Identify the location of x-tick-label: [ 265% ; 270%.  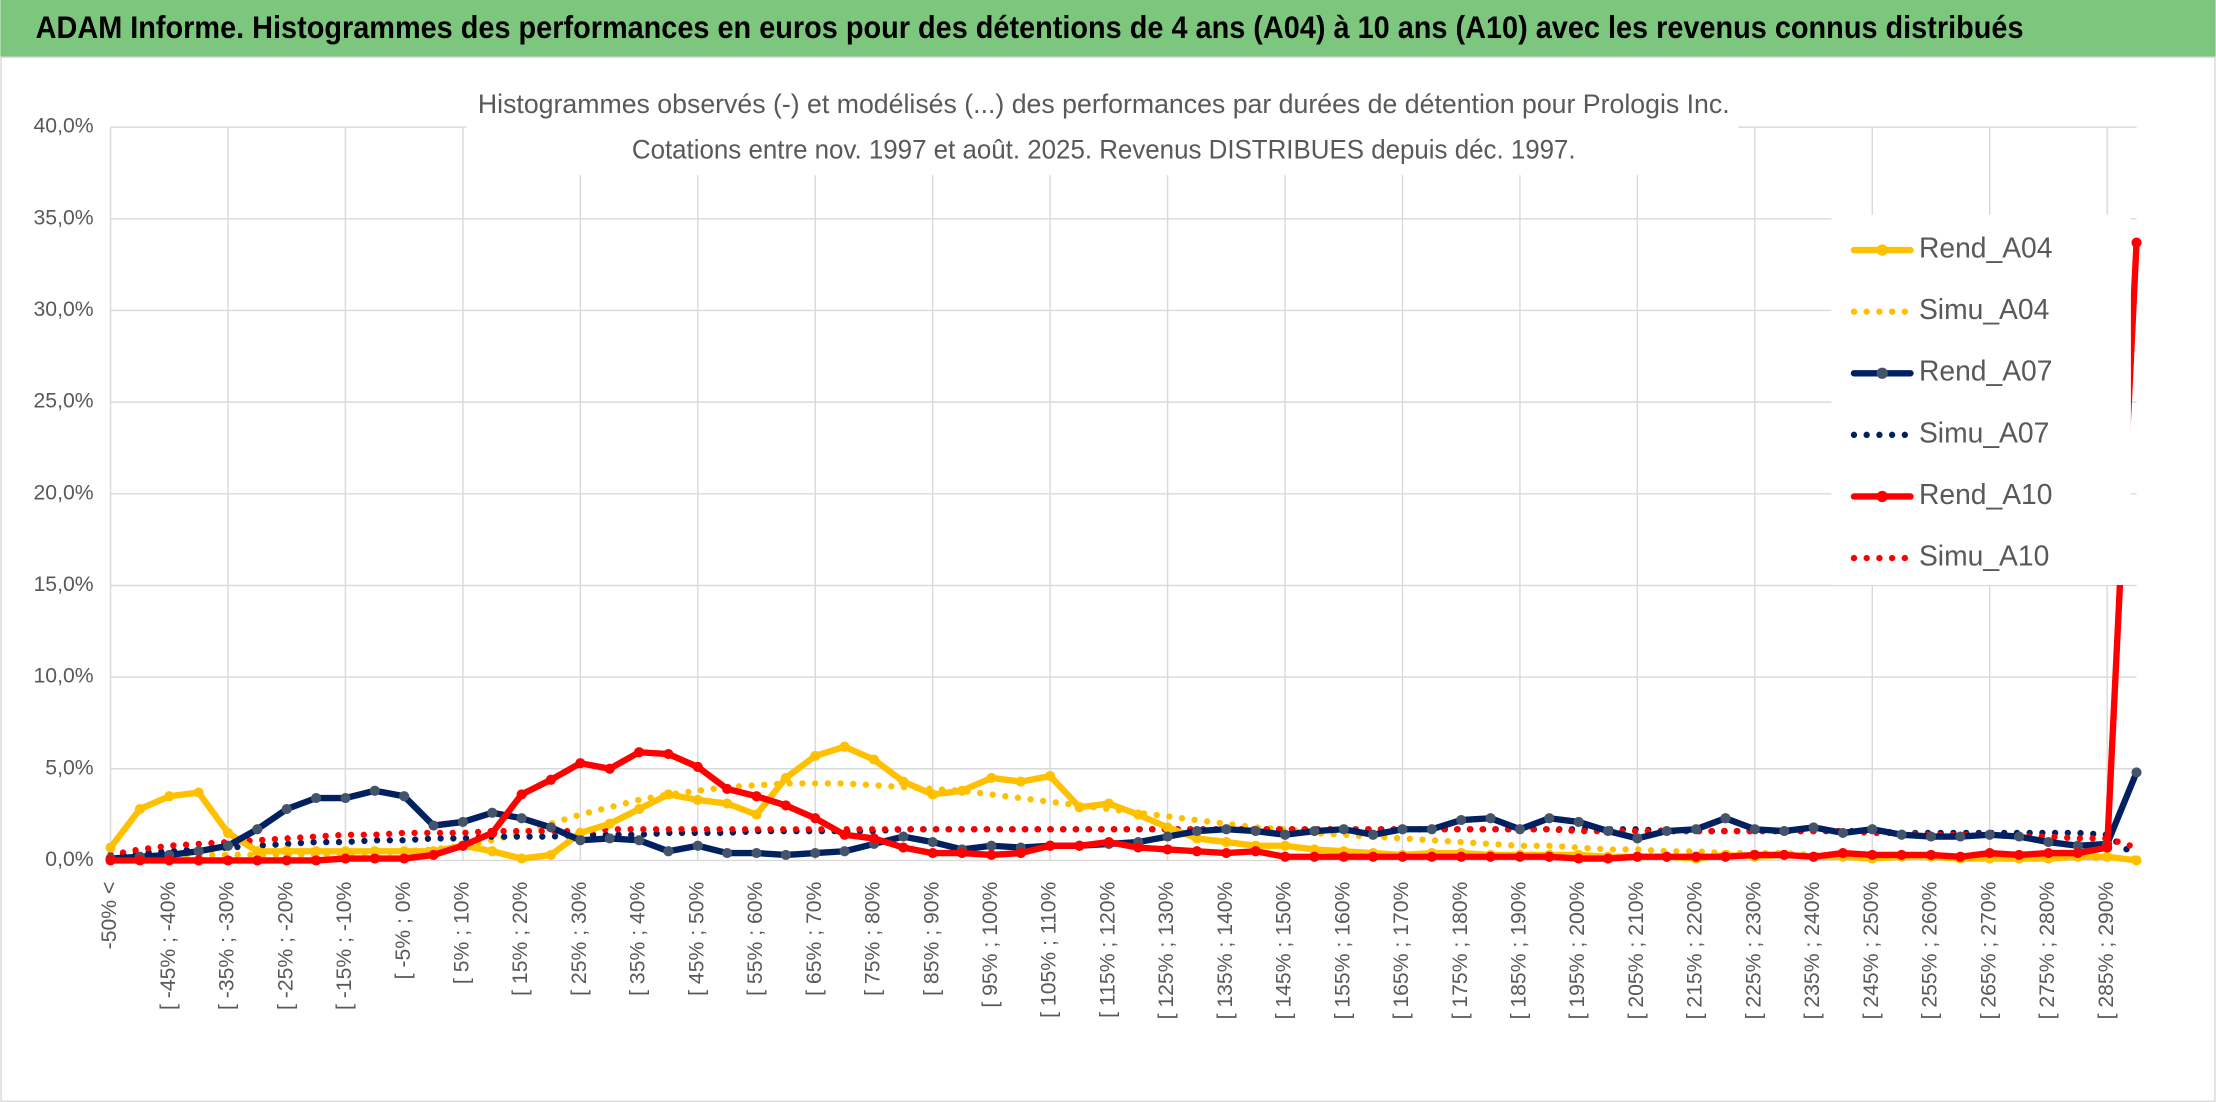
(1988, 950).